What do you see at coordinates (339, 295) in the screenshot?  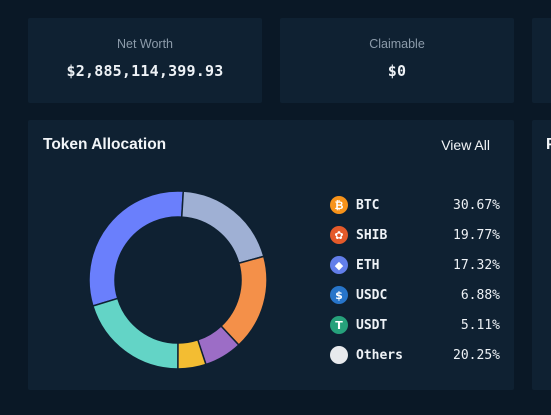 I see `usdc-icon: $` at bounding box center [339, 295].